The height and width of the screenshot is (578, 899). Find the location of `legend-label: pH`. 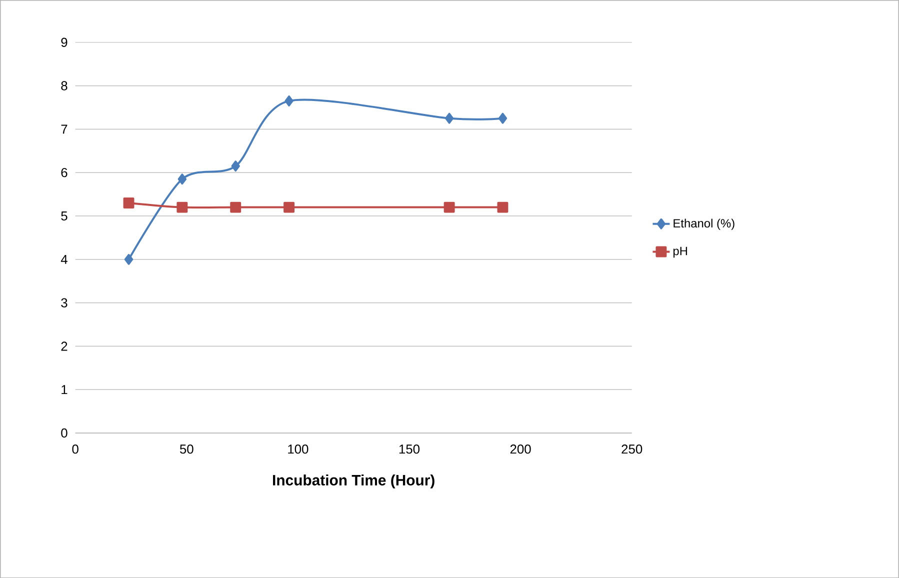

legend-label: pH is located at coordinates (680, 252).